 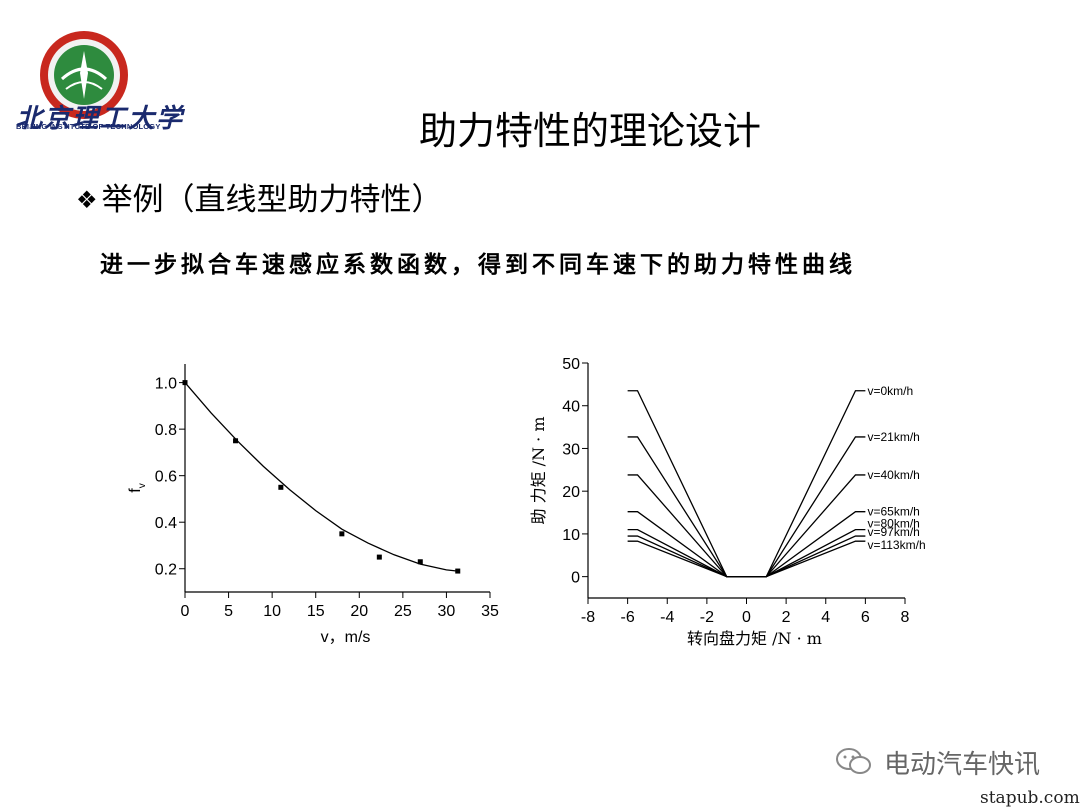 What do you see at coordinates (893, 475) in the screenshot?
I see `series-label: v=40km/h` at bounding box center [893, 475].